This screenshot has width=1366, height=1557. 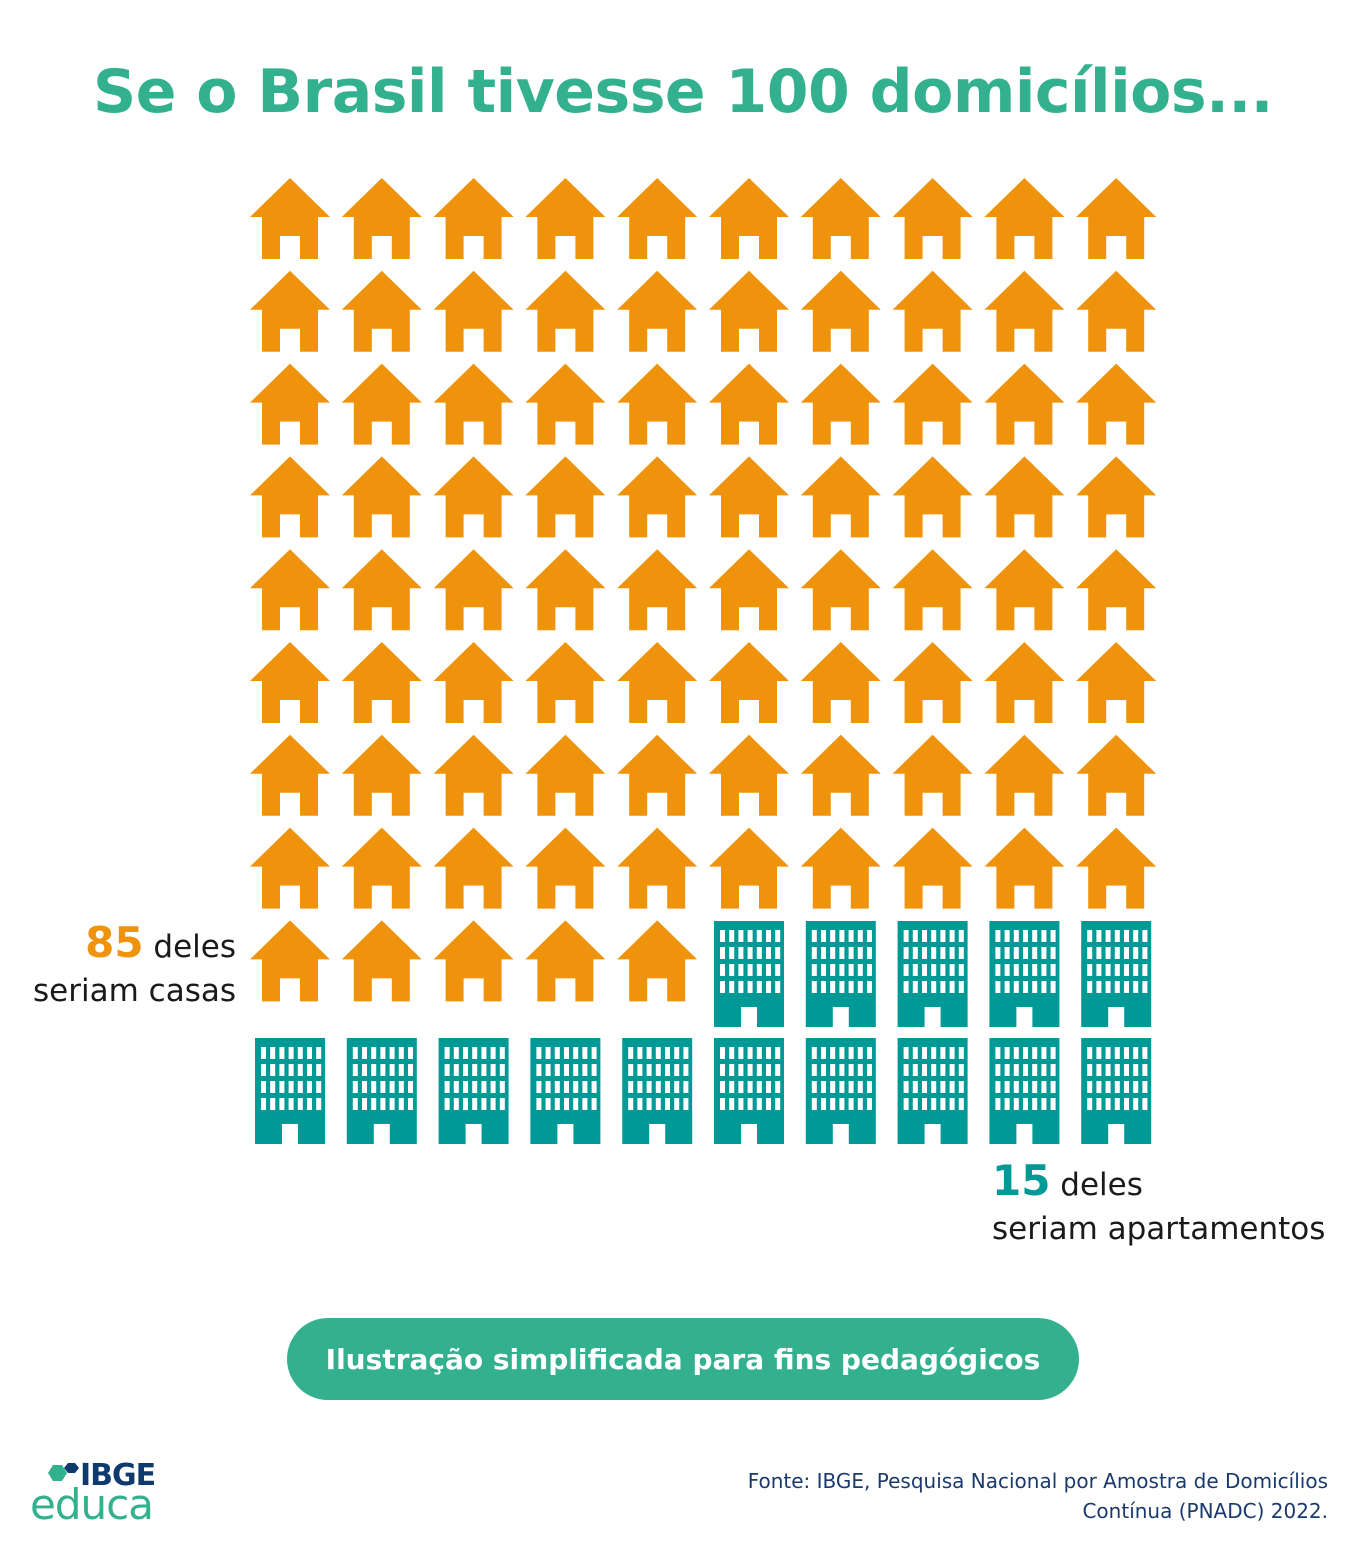 I want to click on logo-educa-text: educa, so click(x=92, y=1504).